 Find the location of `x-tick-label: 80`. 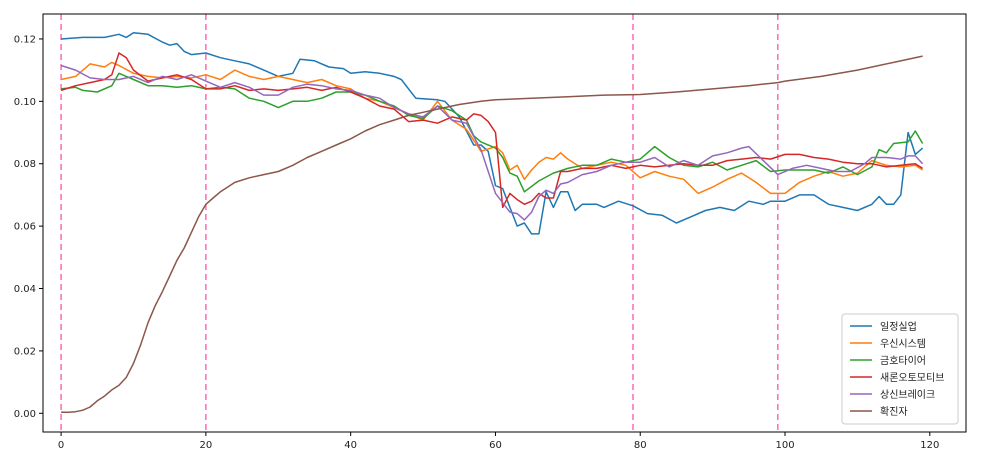

x-tick-label: 80 is located at coordinates (640, 445).